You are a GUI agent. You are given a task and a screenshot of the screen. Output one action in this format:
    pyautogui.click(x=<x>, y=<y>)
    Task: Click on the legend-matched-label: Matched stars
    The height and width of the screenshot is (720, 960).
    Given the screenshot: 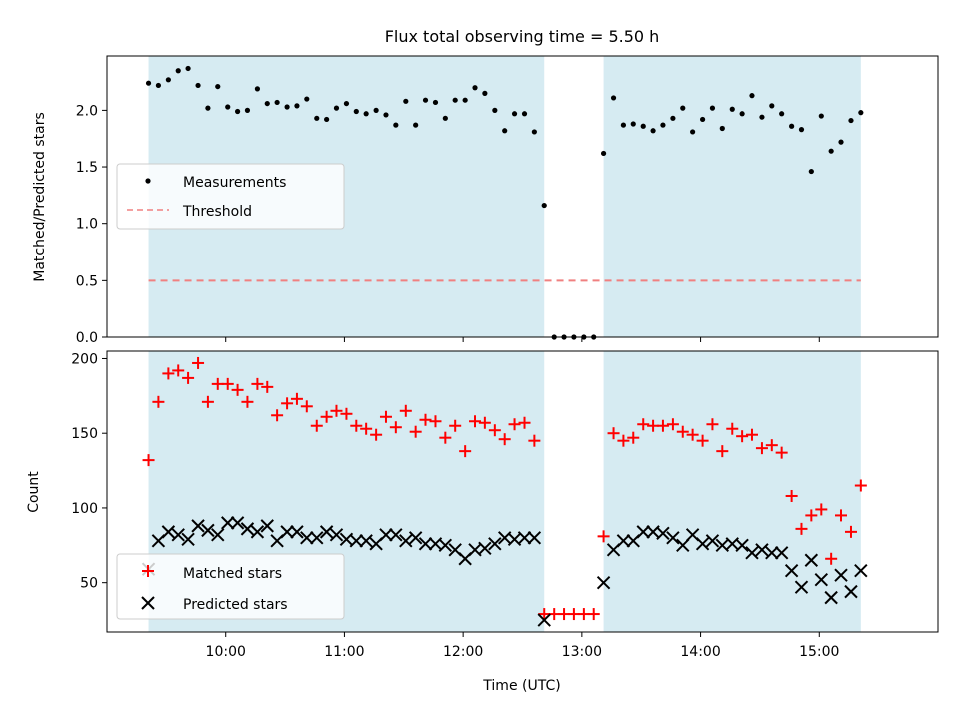 What is the action you would take?
    pyautogui.click(x=232, y=574)
    